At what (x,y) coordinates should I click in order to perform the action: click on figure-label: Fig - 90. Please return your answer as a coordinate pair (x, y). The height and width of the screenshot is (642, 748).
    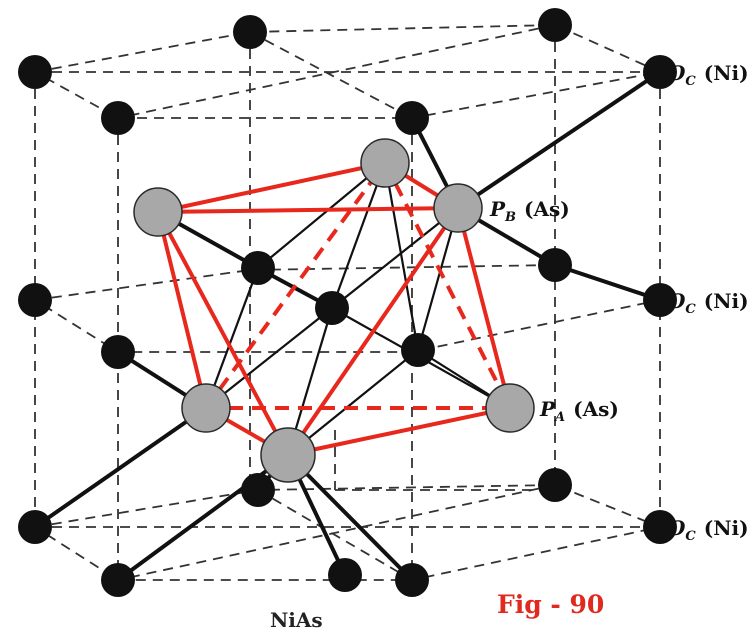
    Looking at the image, I should click on (550, 604).